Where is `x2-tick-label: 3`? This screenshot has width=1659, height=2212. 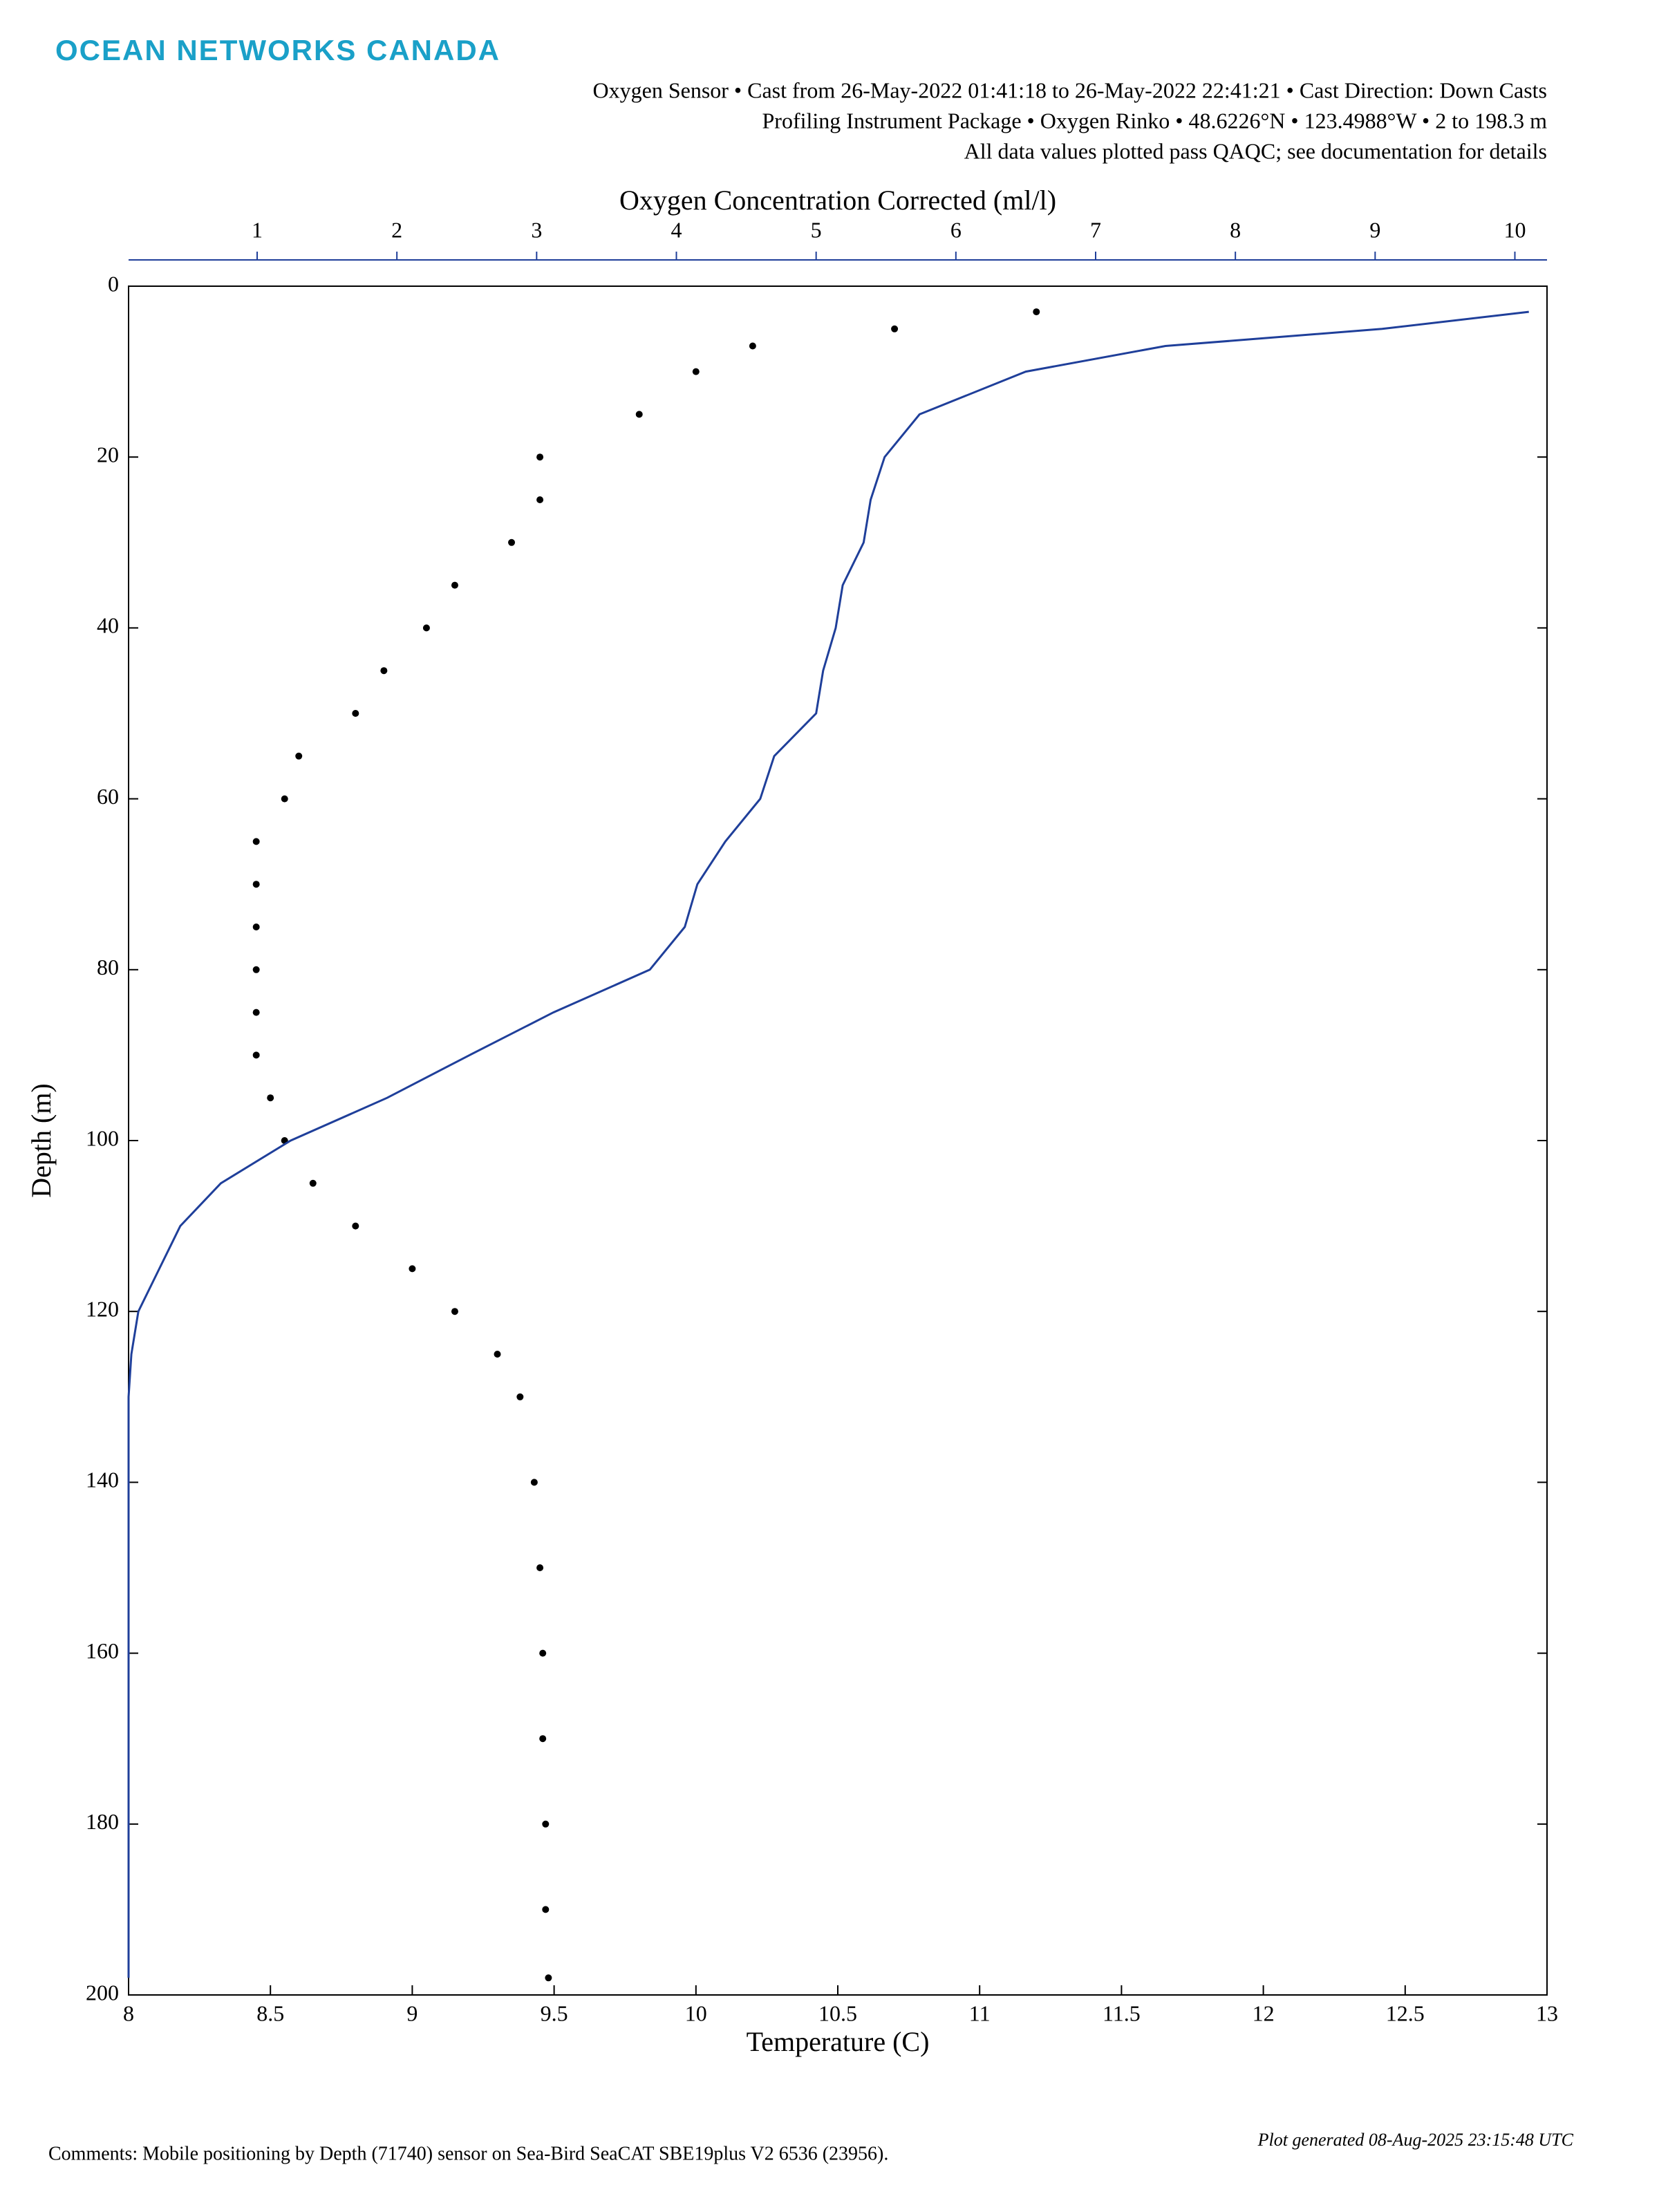
x2-tick-label: 3 is located at coordinates (536, 229).